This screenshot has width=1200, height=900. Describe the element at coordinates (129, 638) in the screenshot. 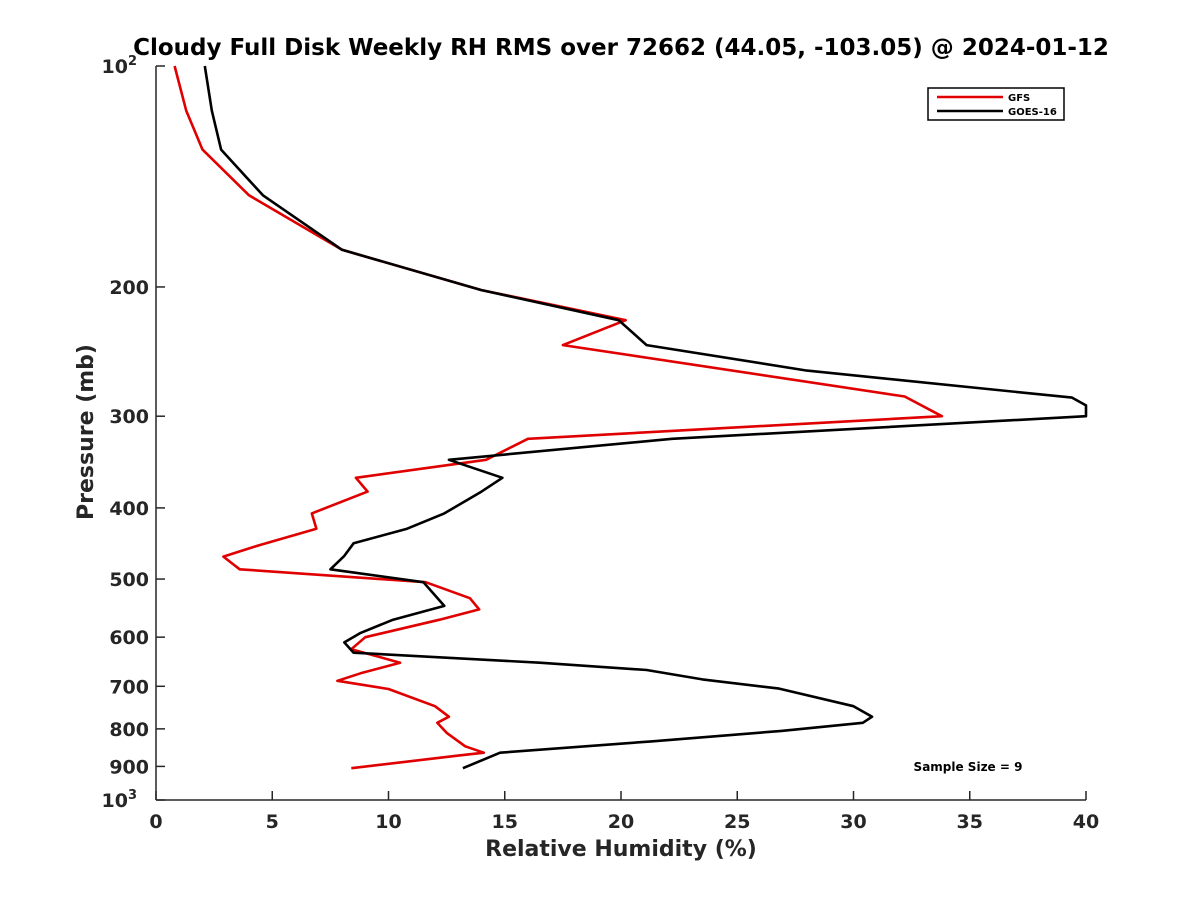

I see `y-tick-label: 600` at that location.